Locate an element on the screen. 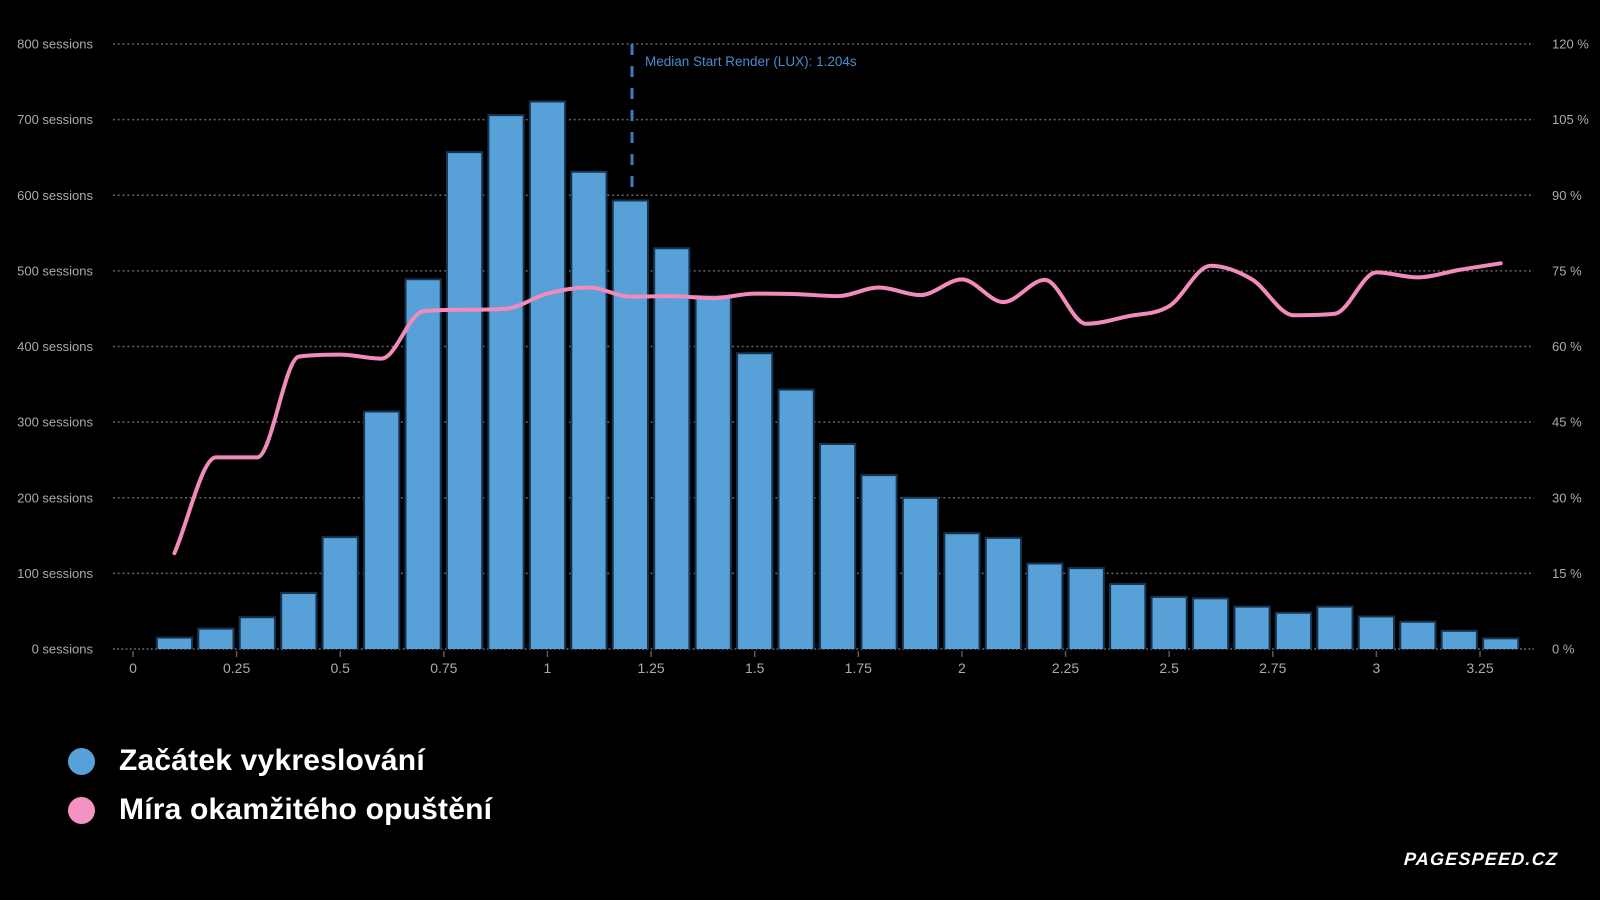 The image size is (1600, 900). legend-label-start-render: Začátek vykreslování is located at coordinates (272, 760).